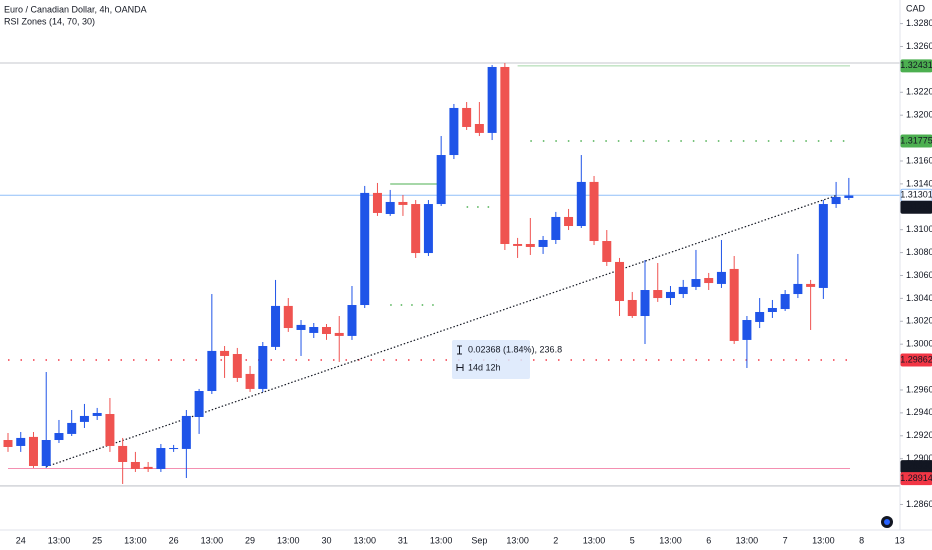 This screenshot has height=550, width=932. What do you see at coordinates (250, 540) in the screenshot?
I see `x-tick-label: 29` at bounding box center [250, 540].